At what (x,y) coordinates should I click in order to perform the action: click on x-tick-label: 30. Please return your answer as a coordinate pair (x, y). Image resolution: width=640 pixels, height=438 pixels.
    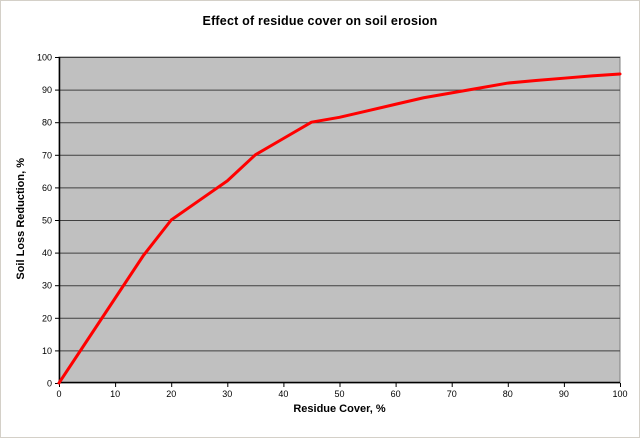
    Looking at the image, I should click on (227, 394).